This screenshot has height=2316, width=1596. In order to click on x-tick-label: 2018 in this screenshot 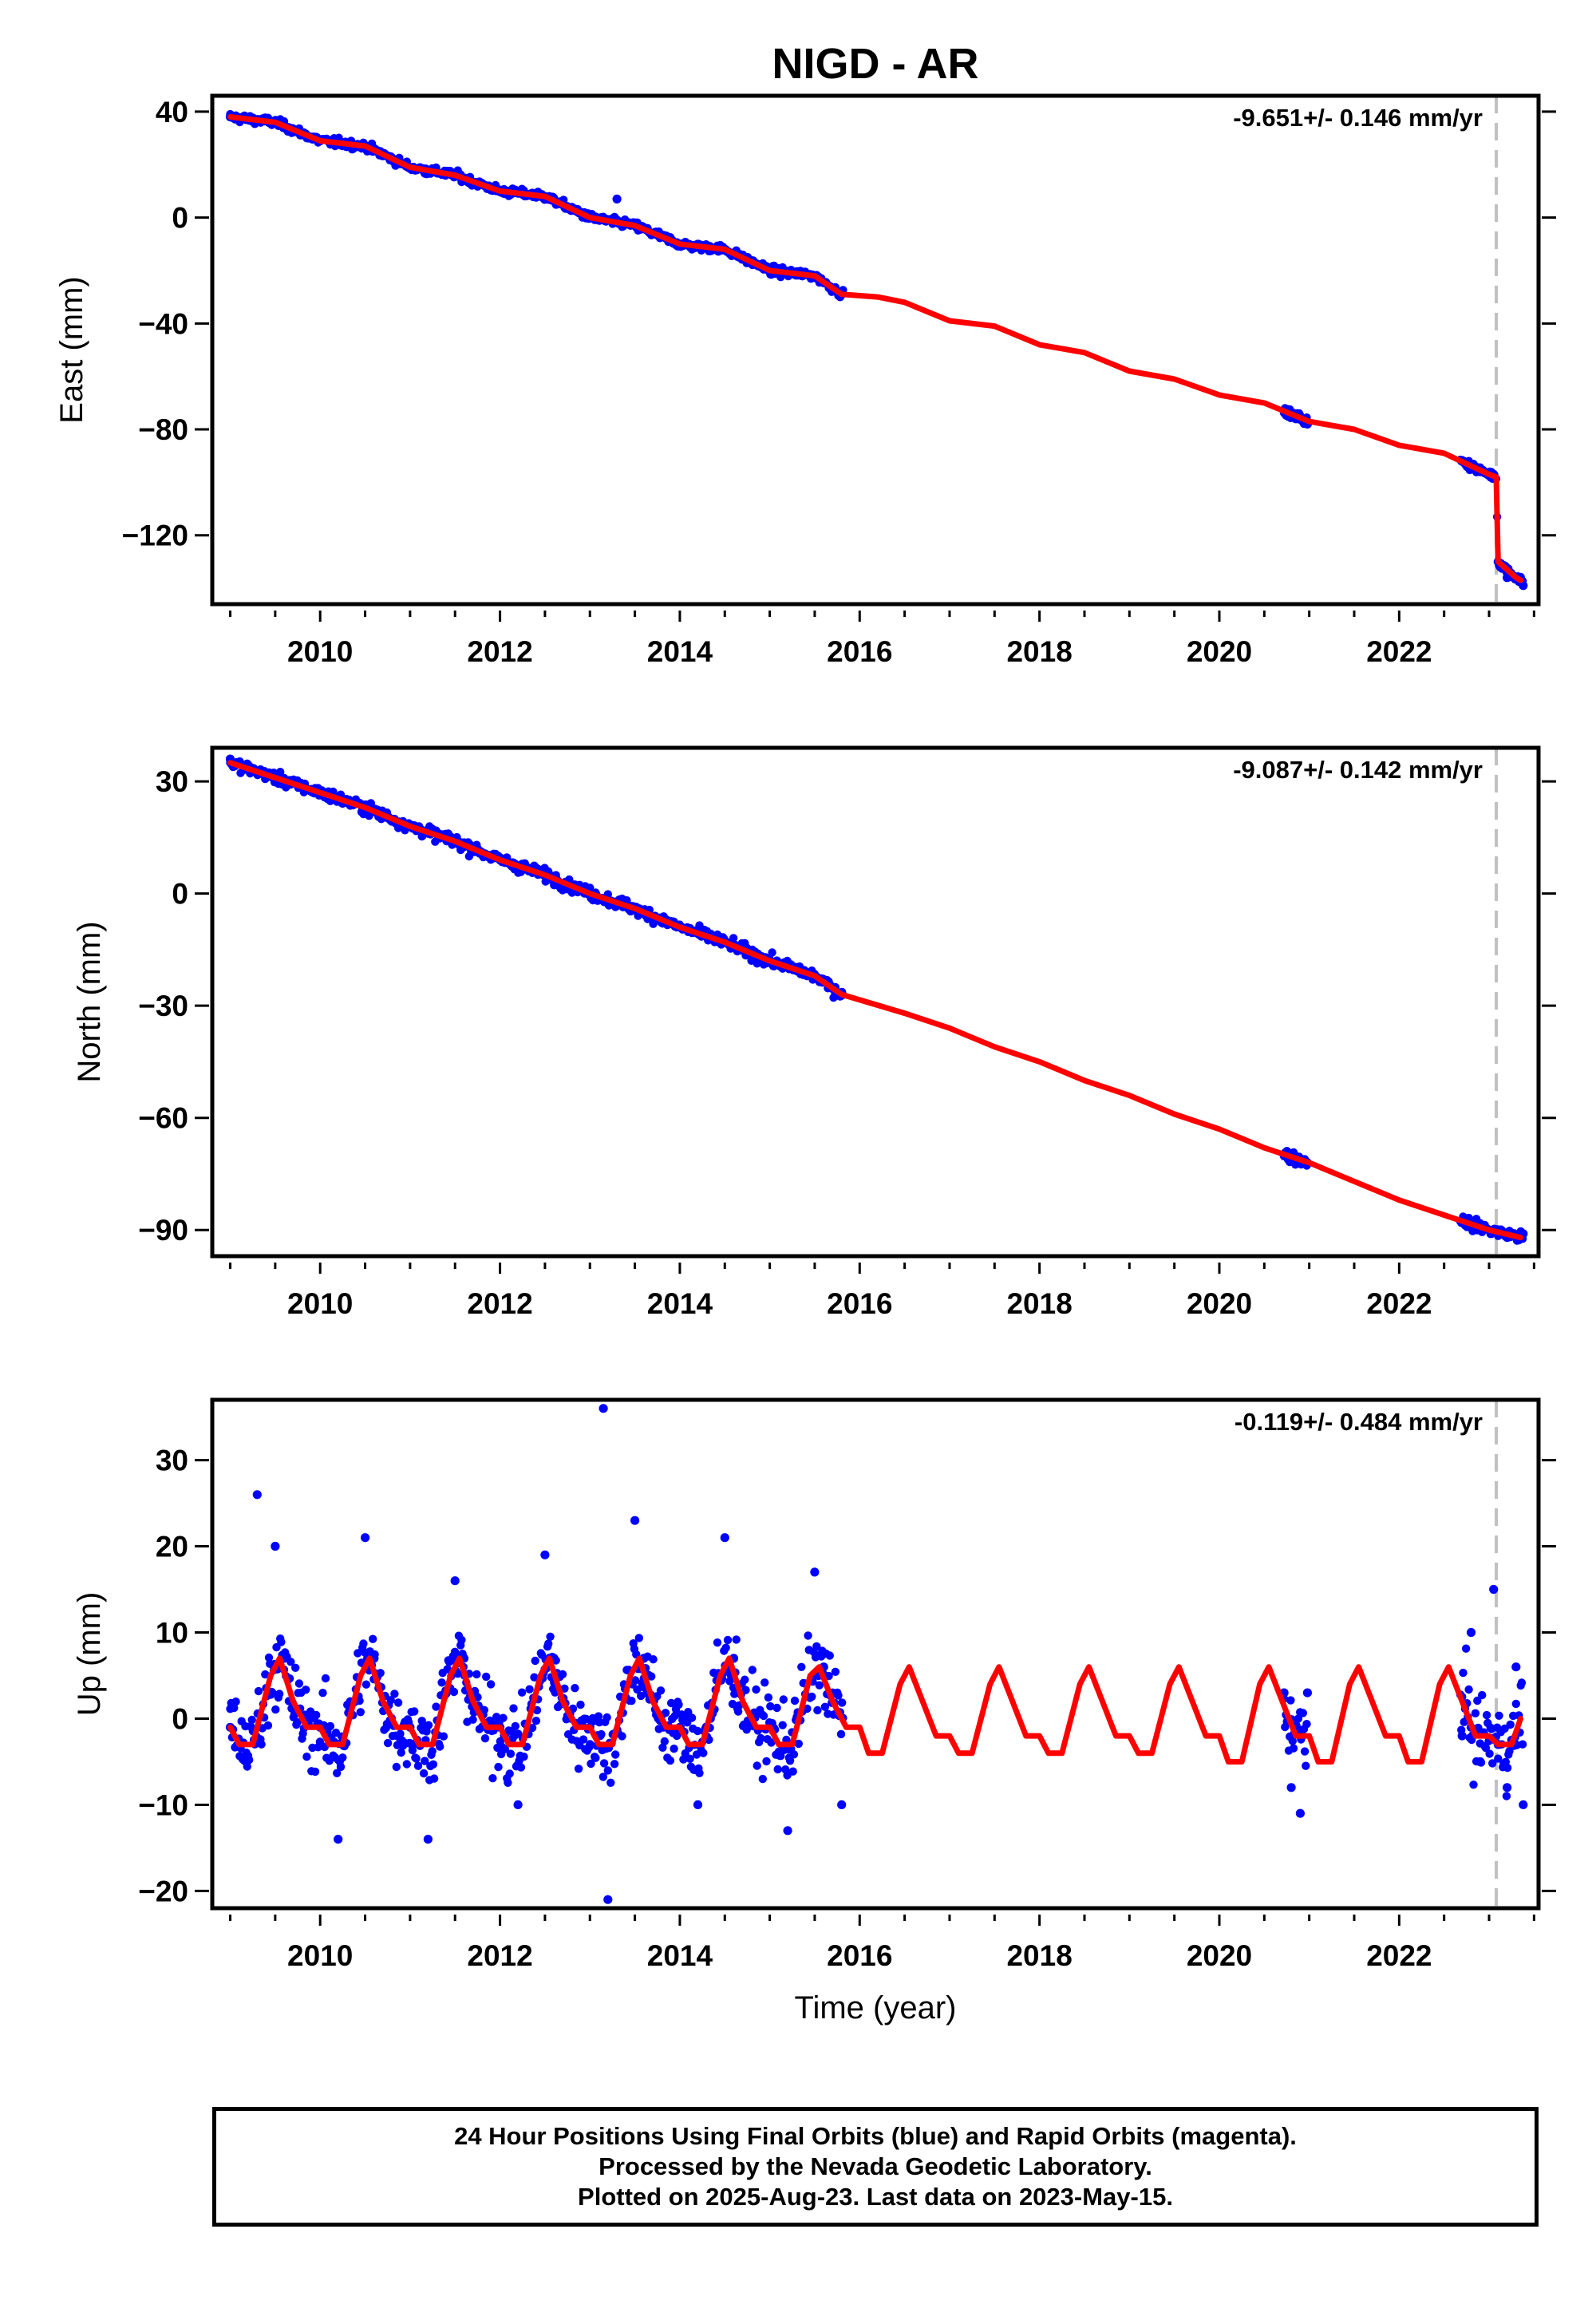, I will do `click(1039, 651)`.